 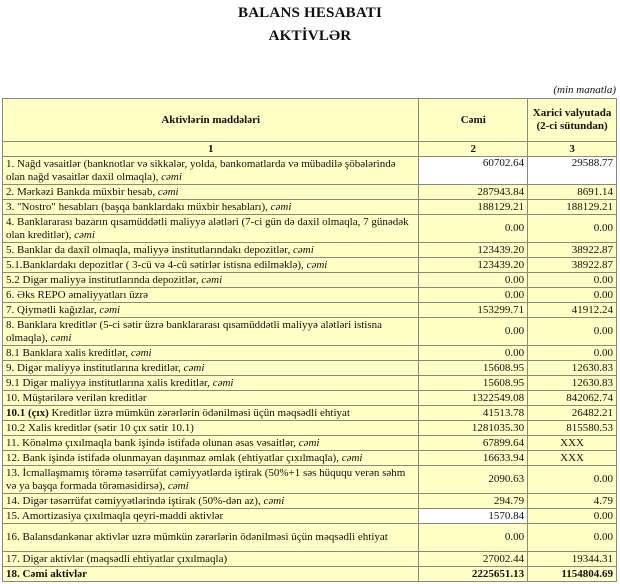 What do you see at coordinates (572, 170) in the screenshot?
I see `foreign-currency-value: 29588.77` at bounding box center [572, 170].